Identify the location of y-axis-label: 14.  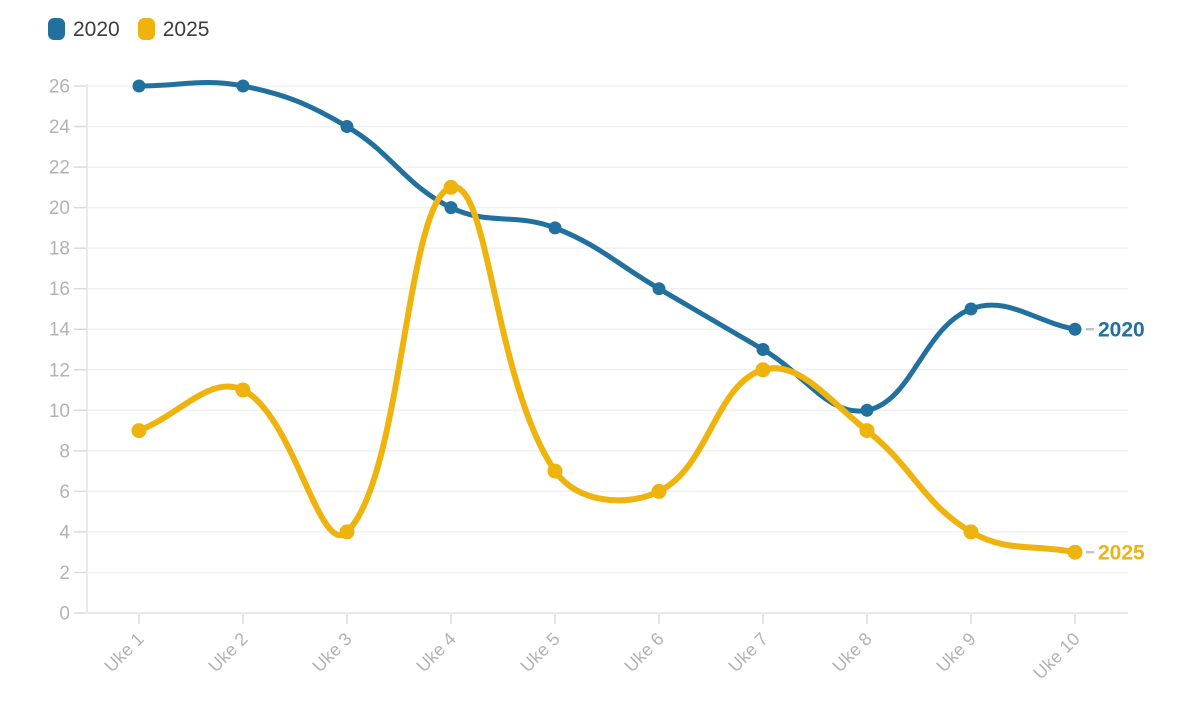
(60, 330).